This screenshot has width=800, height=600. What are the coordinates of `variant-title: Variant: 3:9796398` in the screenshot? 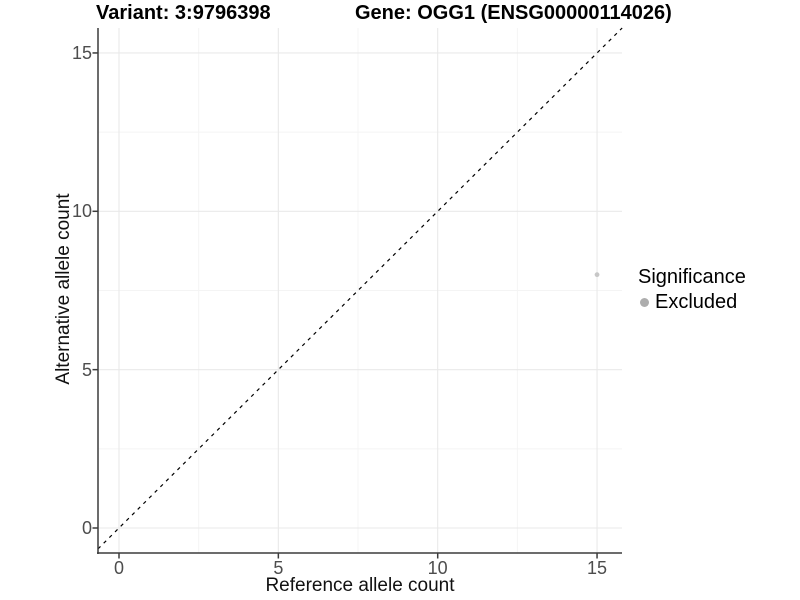 It's located at (183, 13).